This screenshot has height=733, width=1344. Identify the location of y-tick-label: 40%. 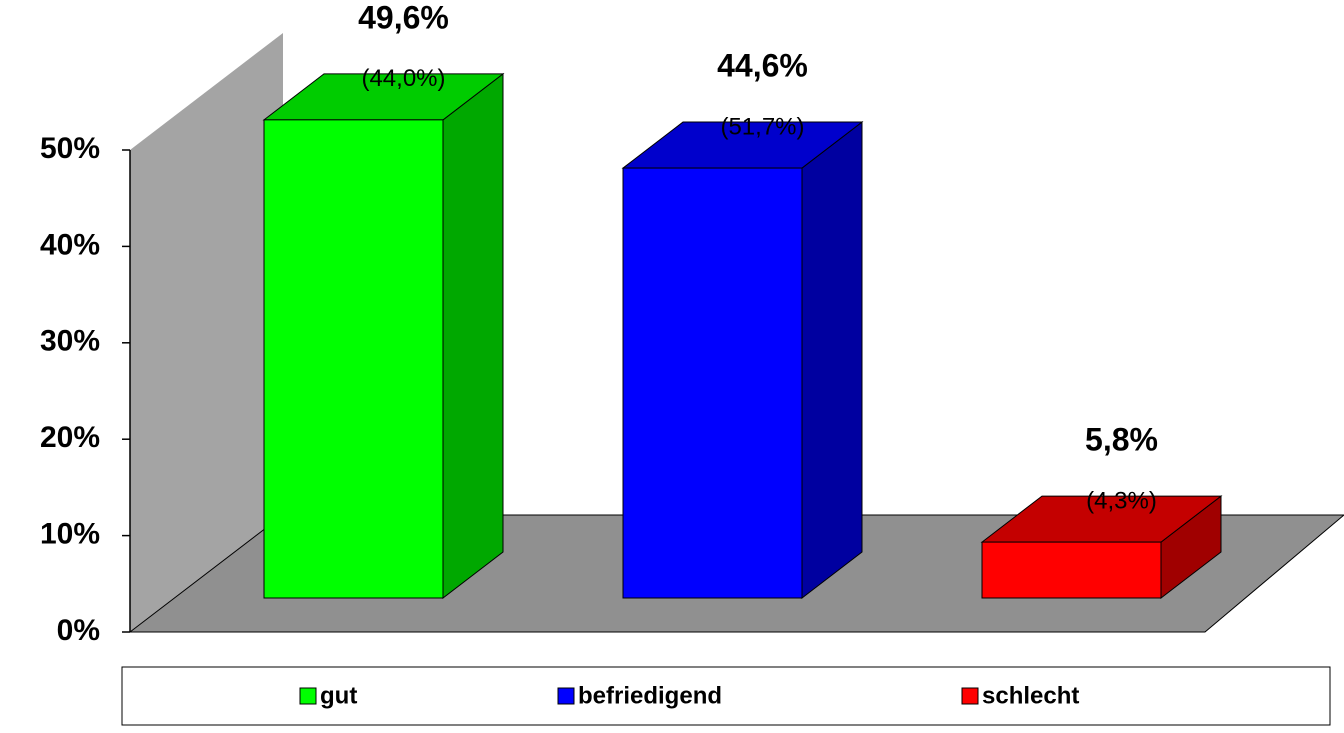
(70, 244).